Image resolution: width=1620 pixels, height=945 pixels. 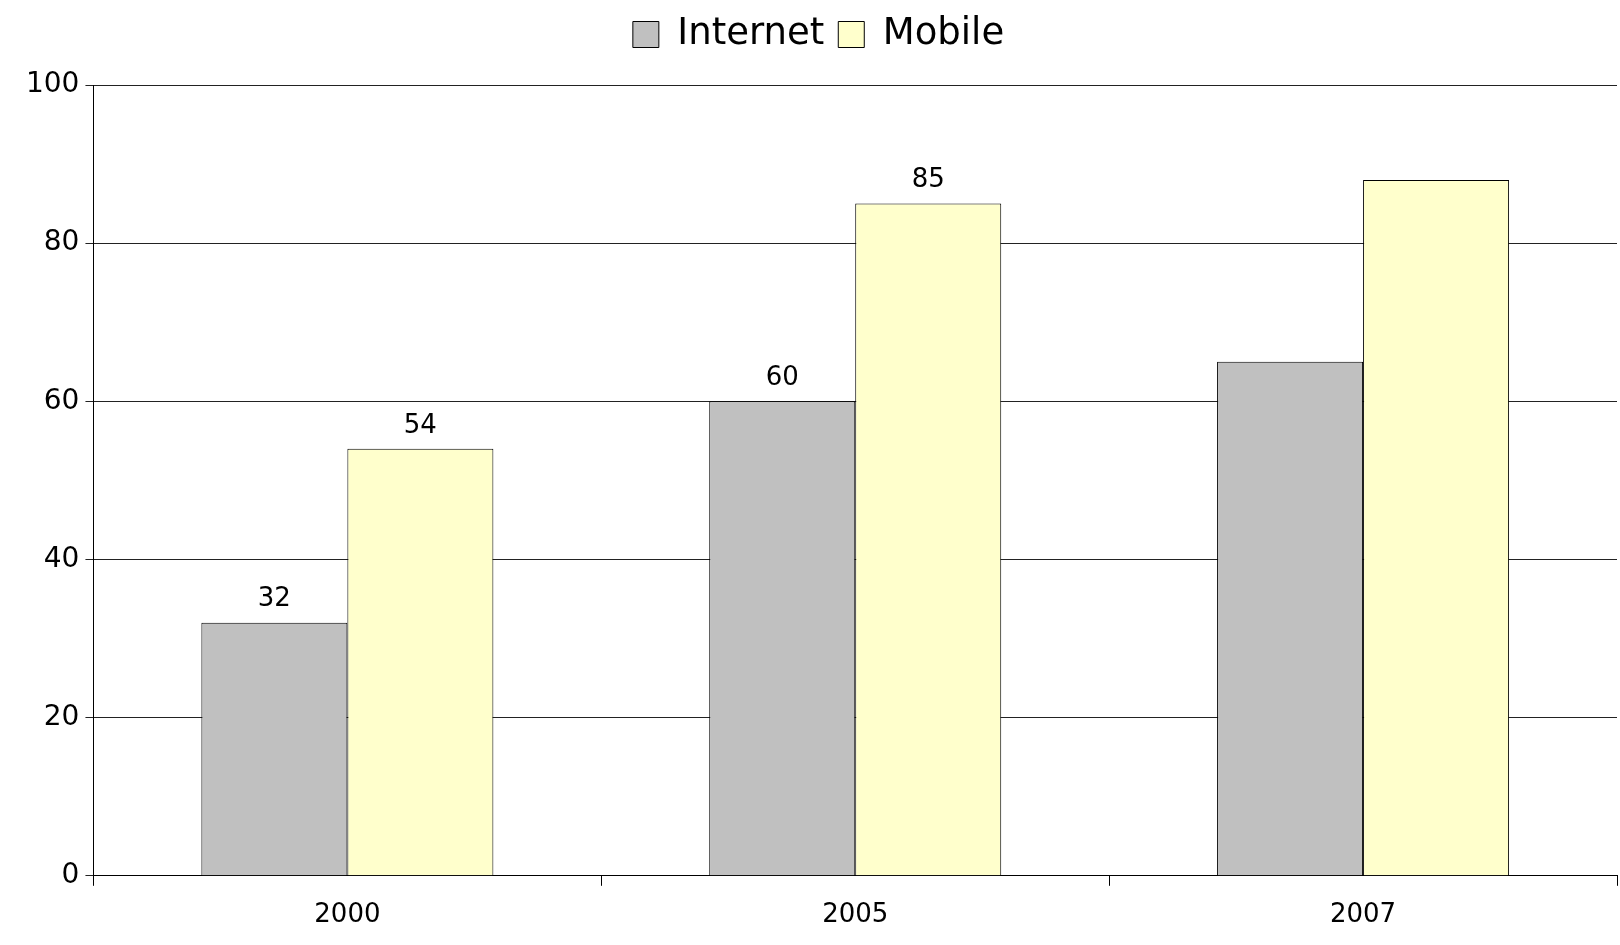 I want to click on data-label: 60, so click(x=782, y=376).